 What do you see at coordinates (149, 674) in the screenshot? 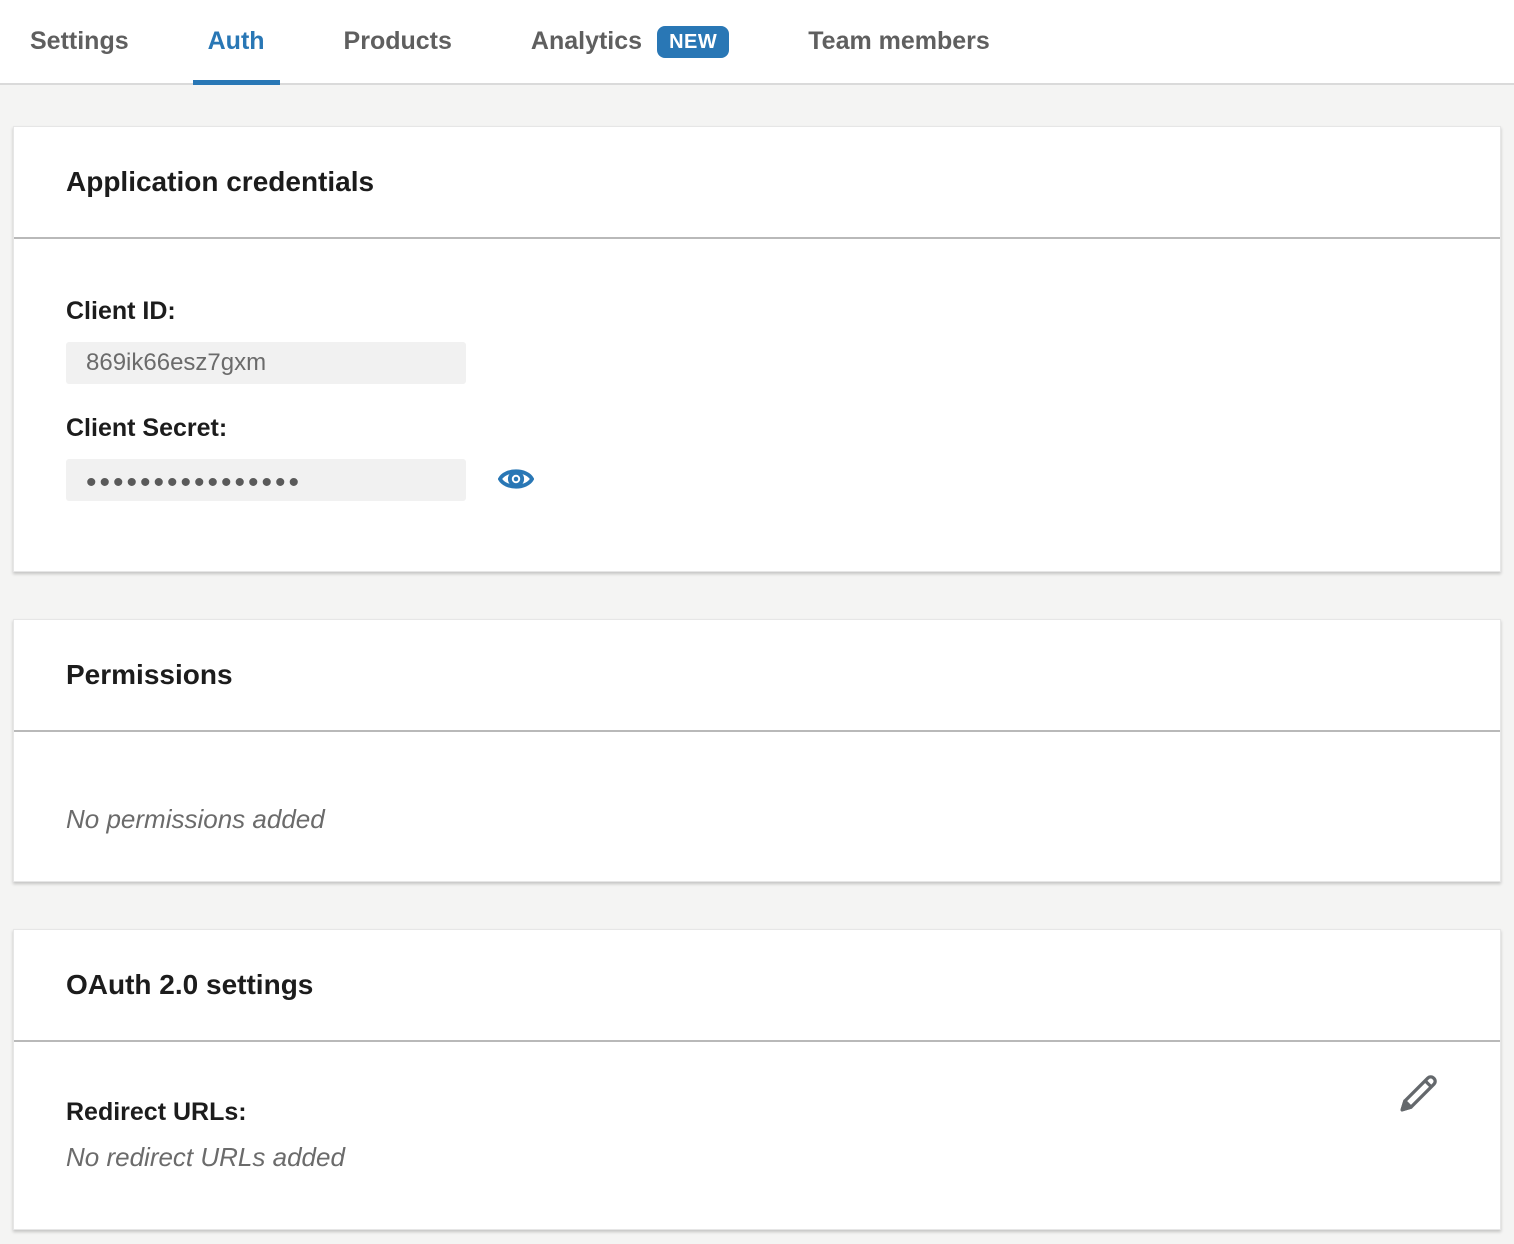
I see `permissions-title: Permissions` at bounding box center [149, 674].